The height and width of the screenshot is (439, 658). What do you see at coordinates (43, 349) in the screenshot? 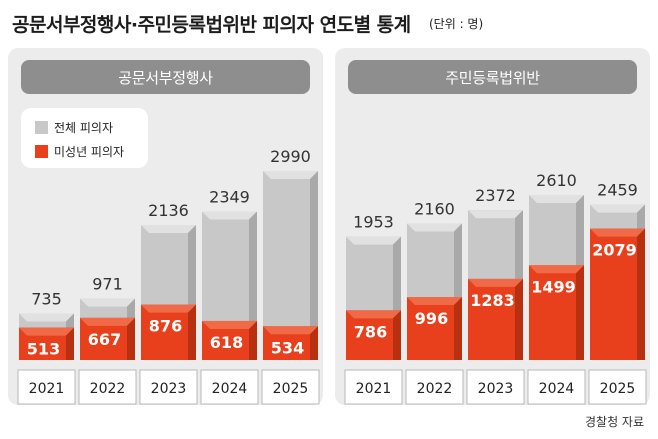
I see `minor-value-label: 513` at bounding box center [43, 349].